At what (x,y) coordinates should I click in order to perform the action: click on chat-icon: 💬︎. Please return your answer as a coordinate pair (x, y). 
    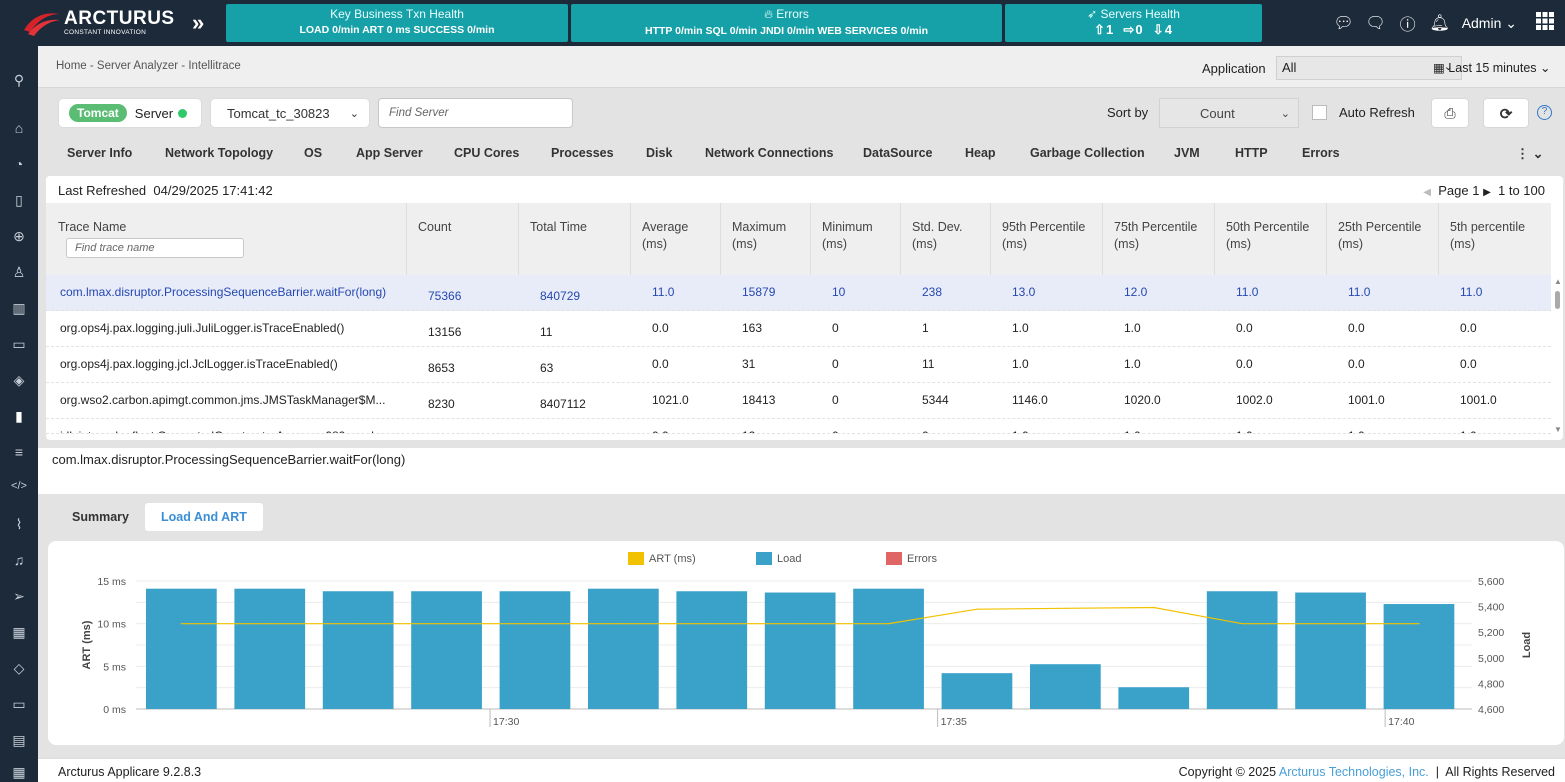
    Looking at the image, I should click on (1343, 23).